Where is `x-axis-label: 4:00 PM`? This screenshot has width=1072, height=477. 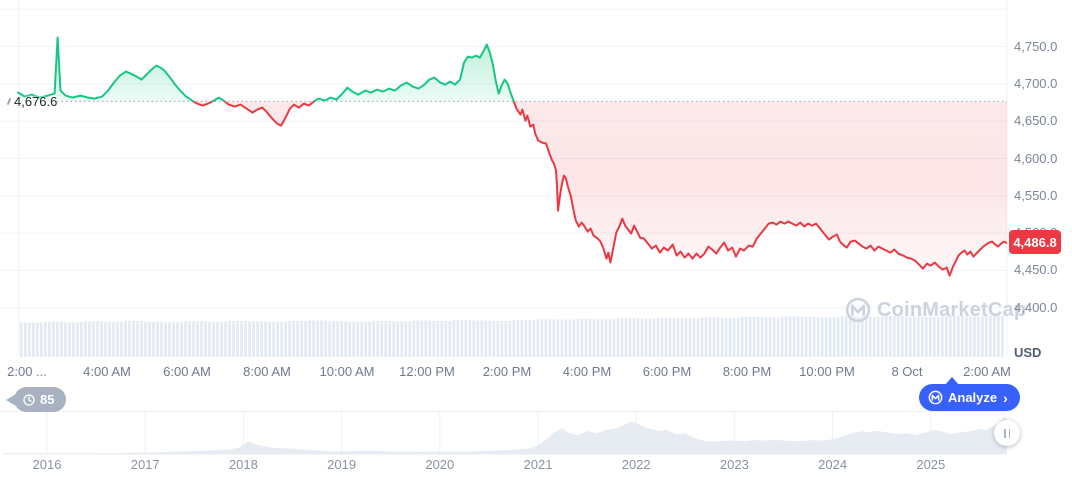 x-axis-label: 4:00 PM is located at coordinates (587, 371).